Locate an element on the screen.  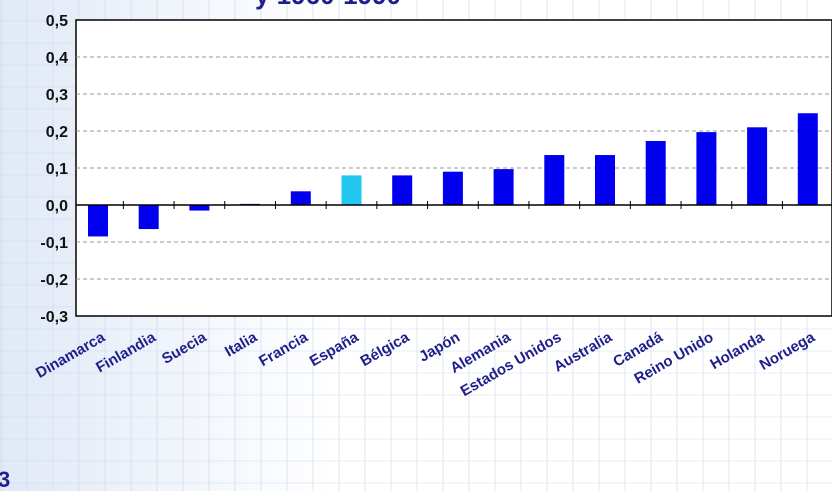
x-label-australia: Australia is located at coordinates (583, 351).